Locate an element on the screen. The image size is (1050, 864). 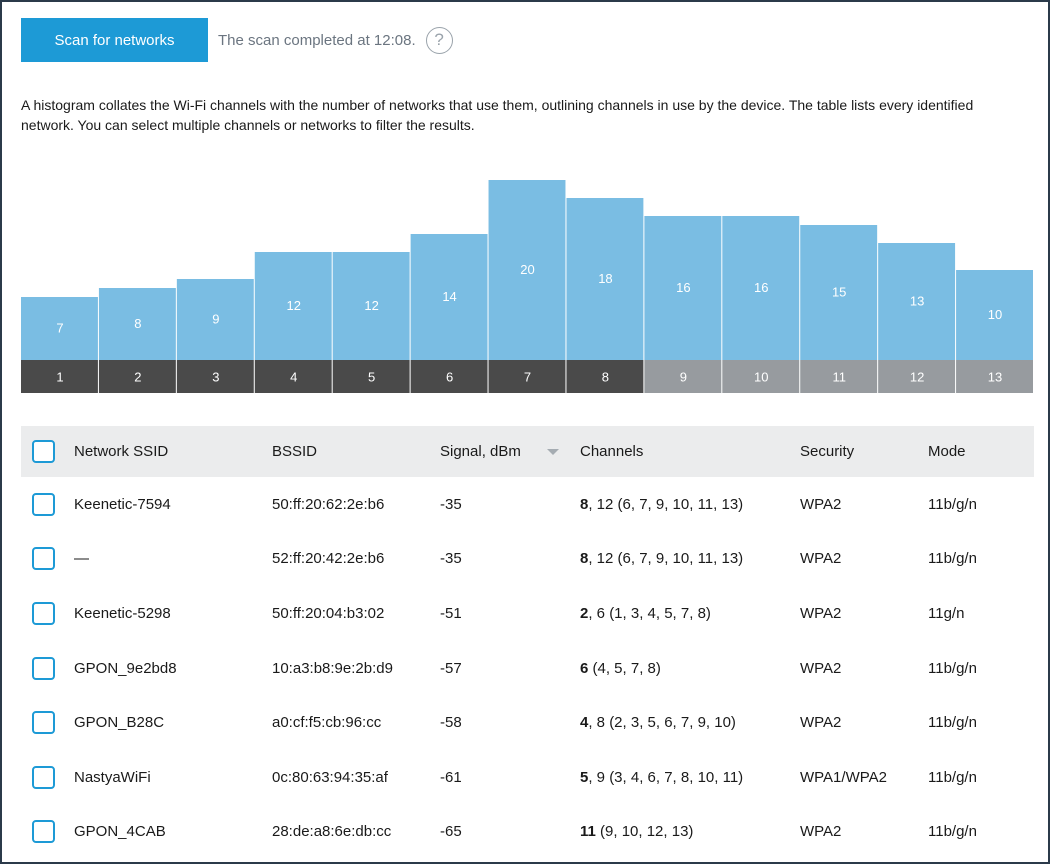
cell-channel-primary: 11 is located at coordinates (588, 832).